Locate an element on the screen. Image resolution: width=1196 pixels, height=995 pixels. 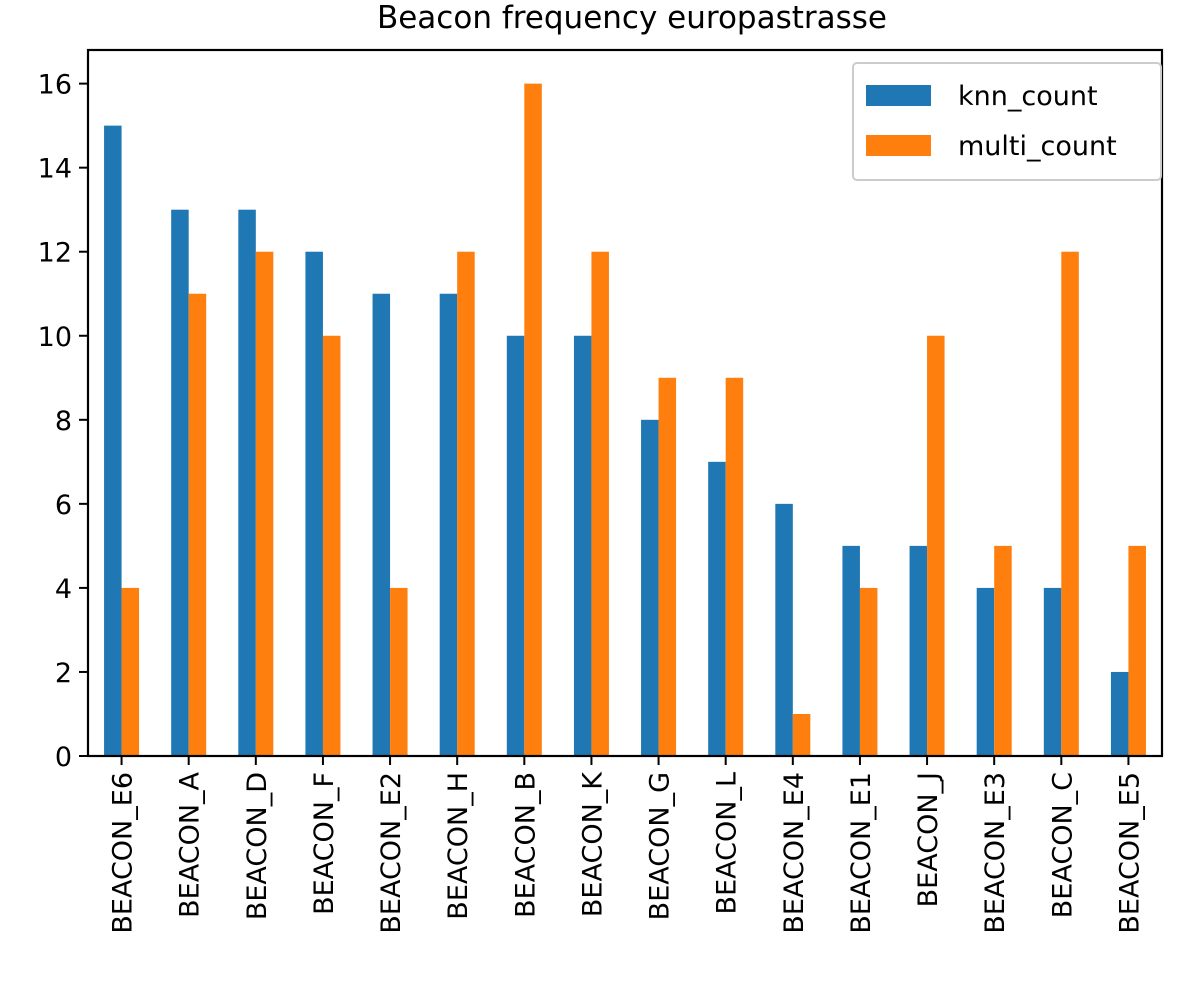
bar-multi_count-BEACON_E5 is located at coordinates (1137, 650).